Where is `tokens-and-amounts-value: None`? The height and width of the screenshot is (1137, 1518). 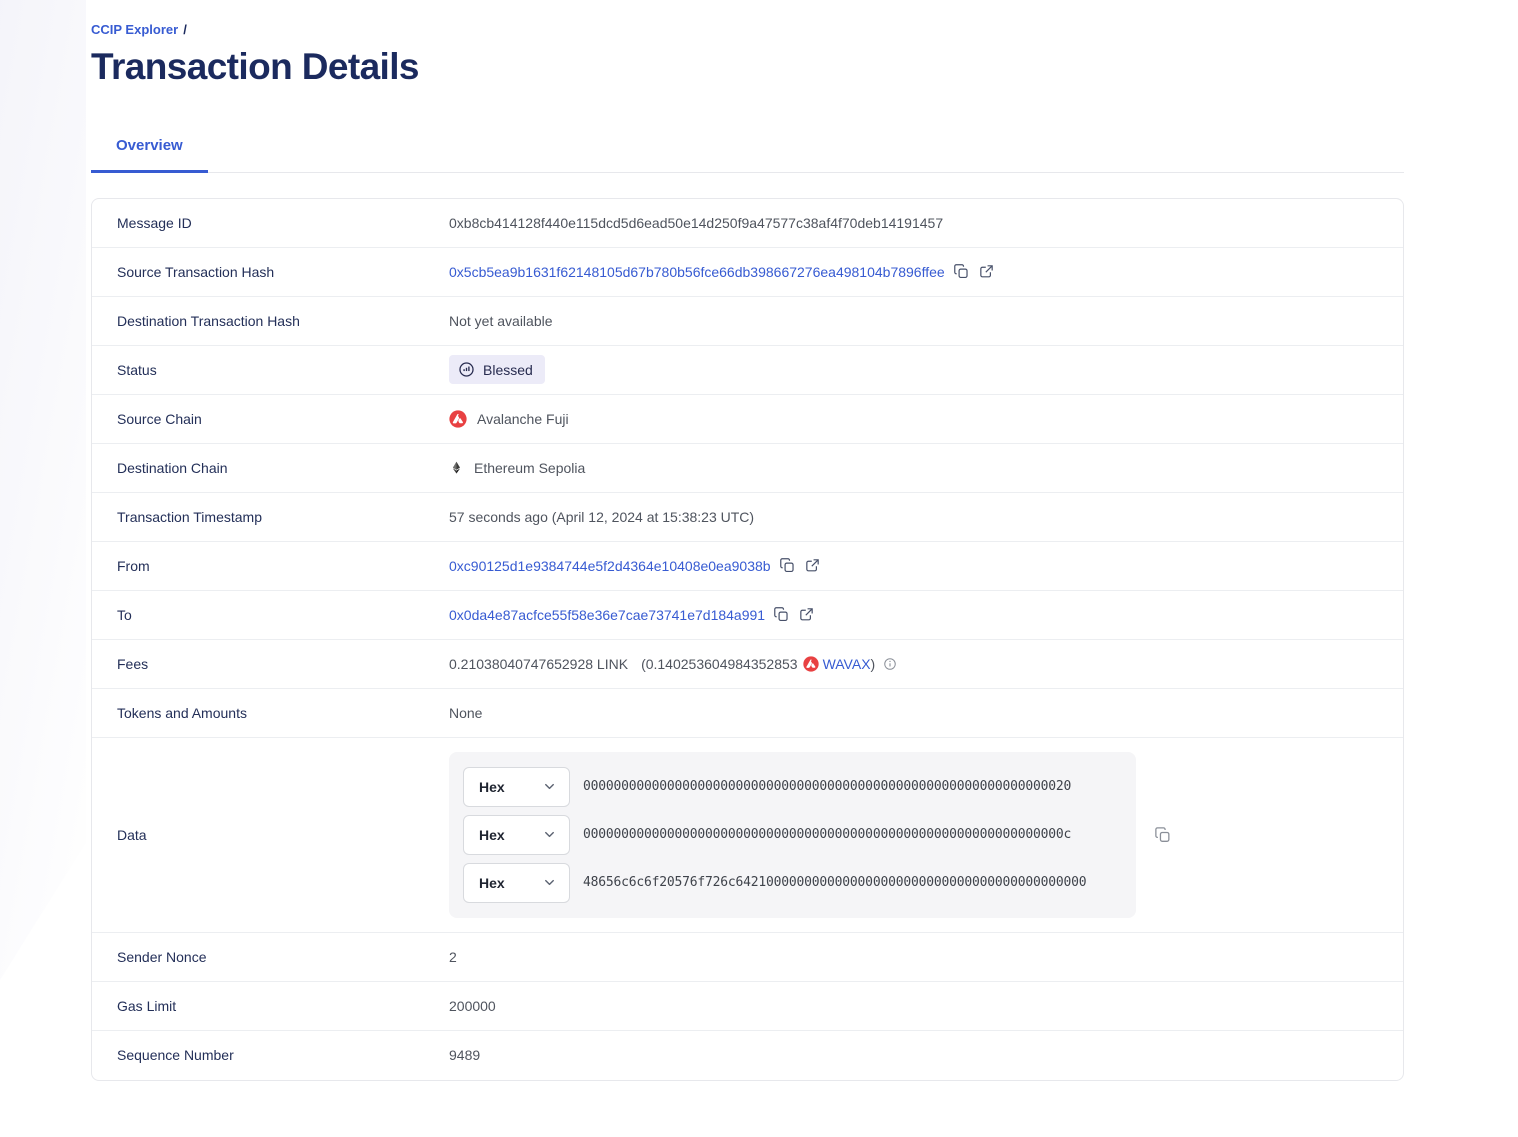 tokens-and-amounts-value: None is located at coordinates (466, 712).